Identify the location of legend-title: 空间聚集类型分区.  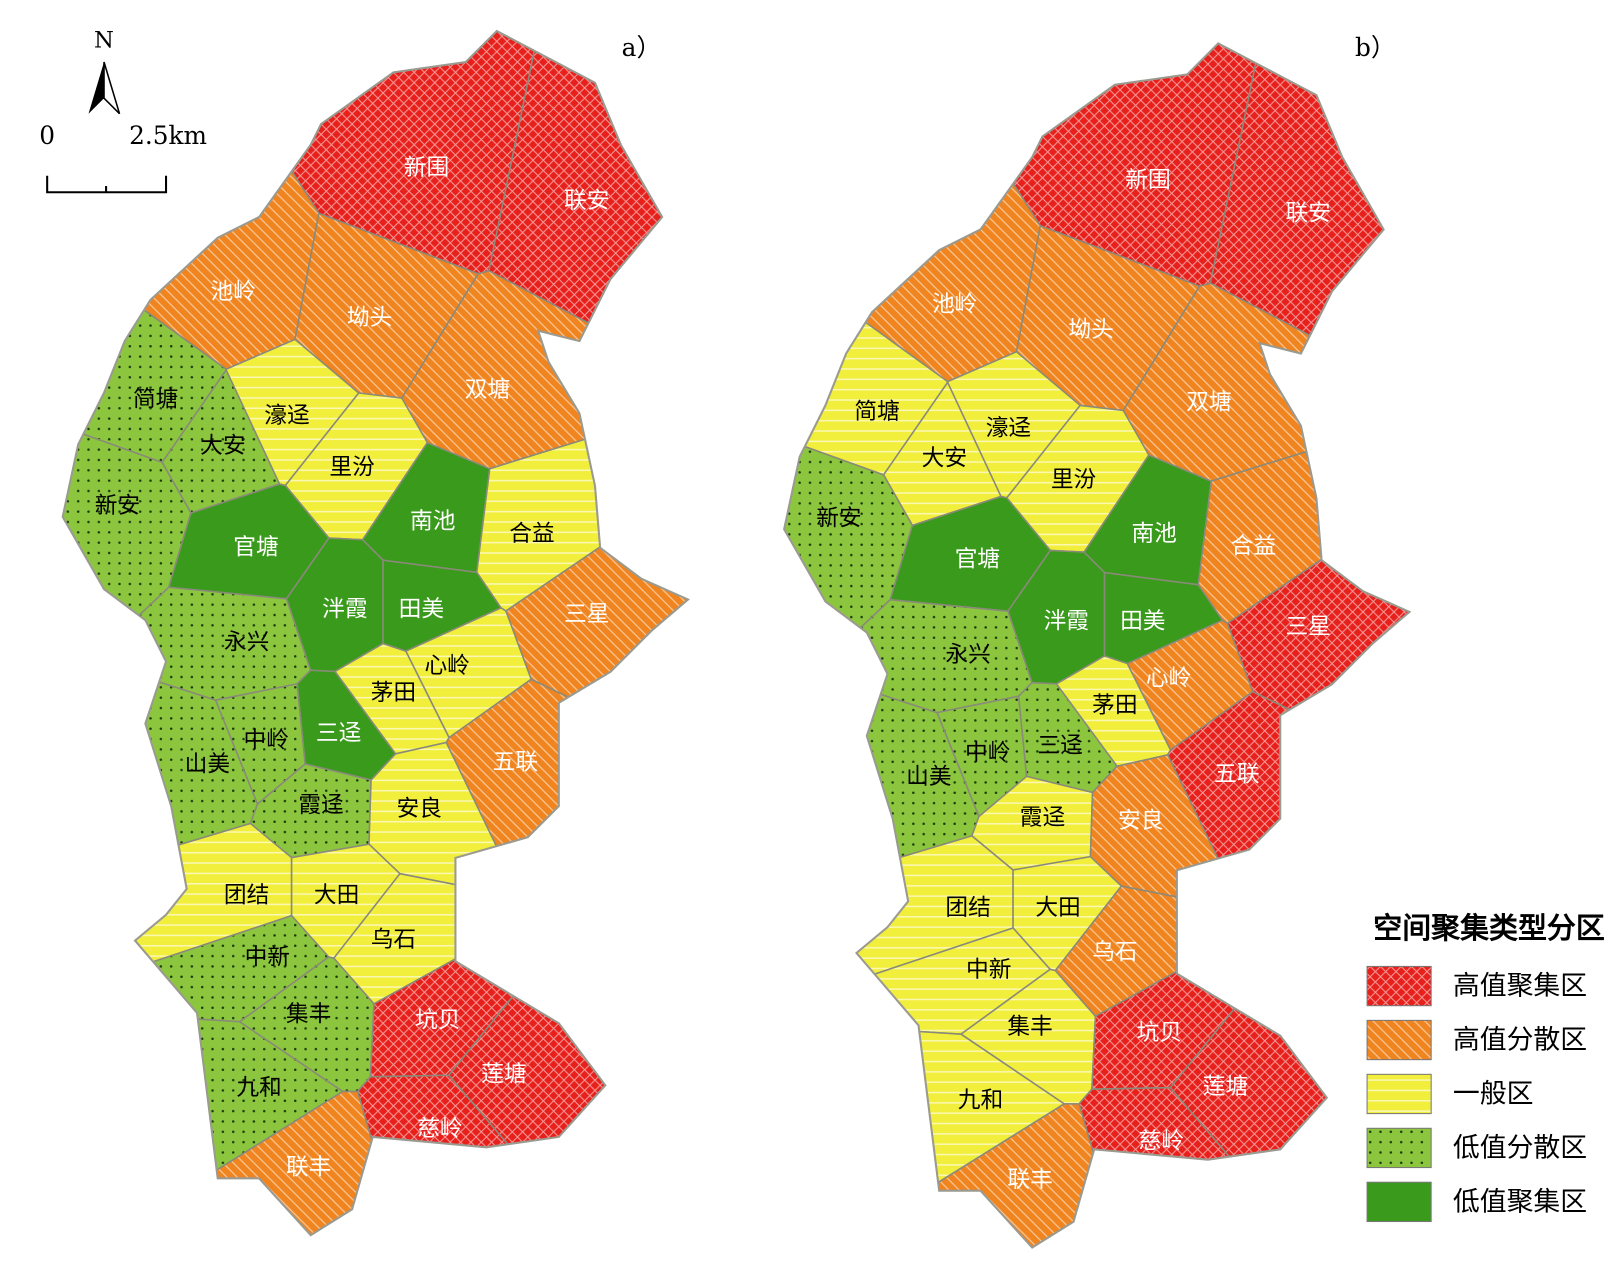
(1489, 928).